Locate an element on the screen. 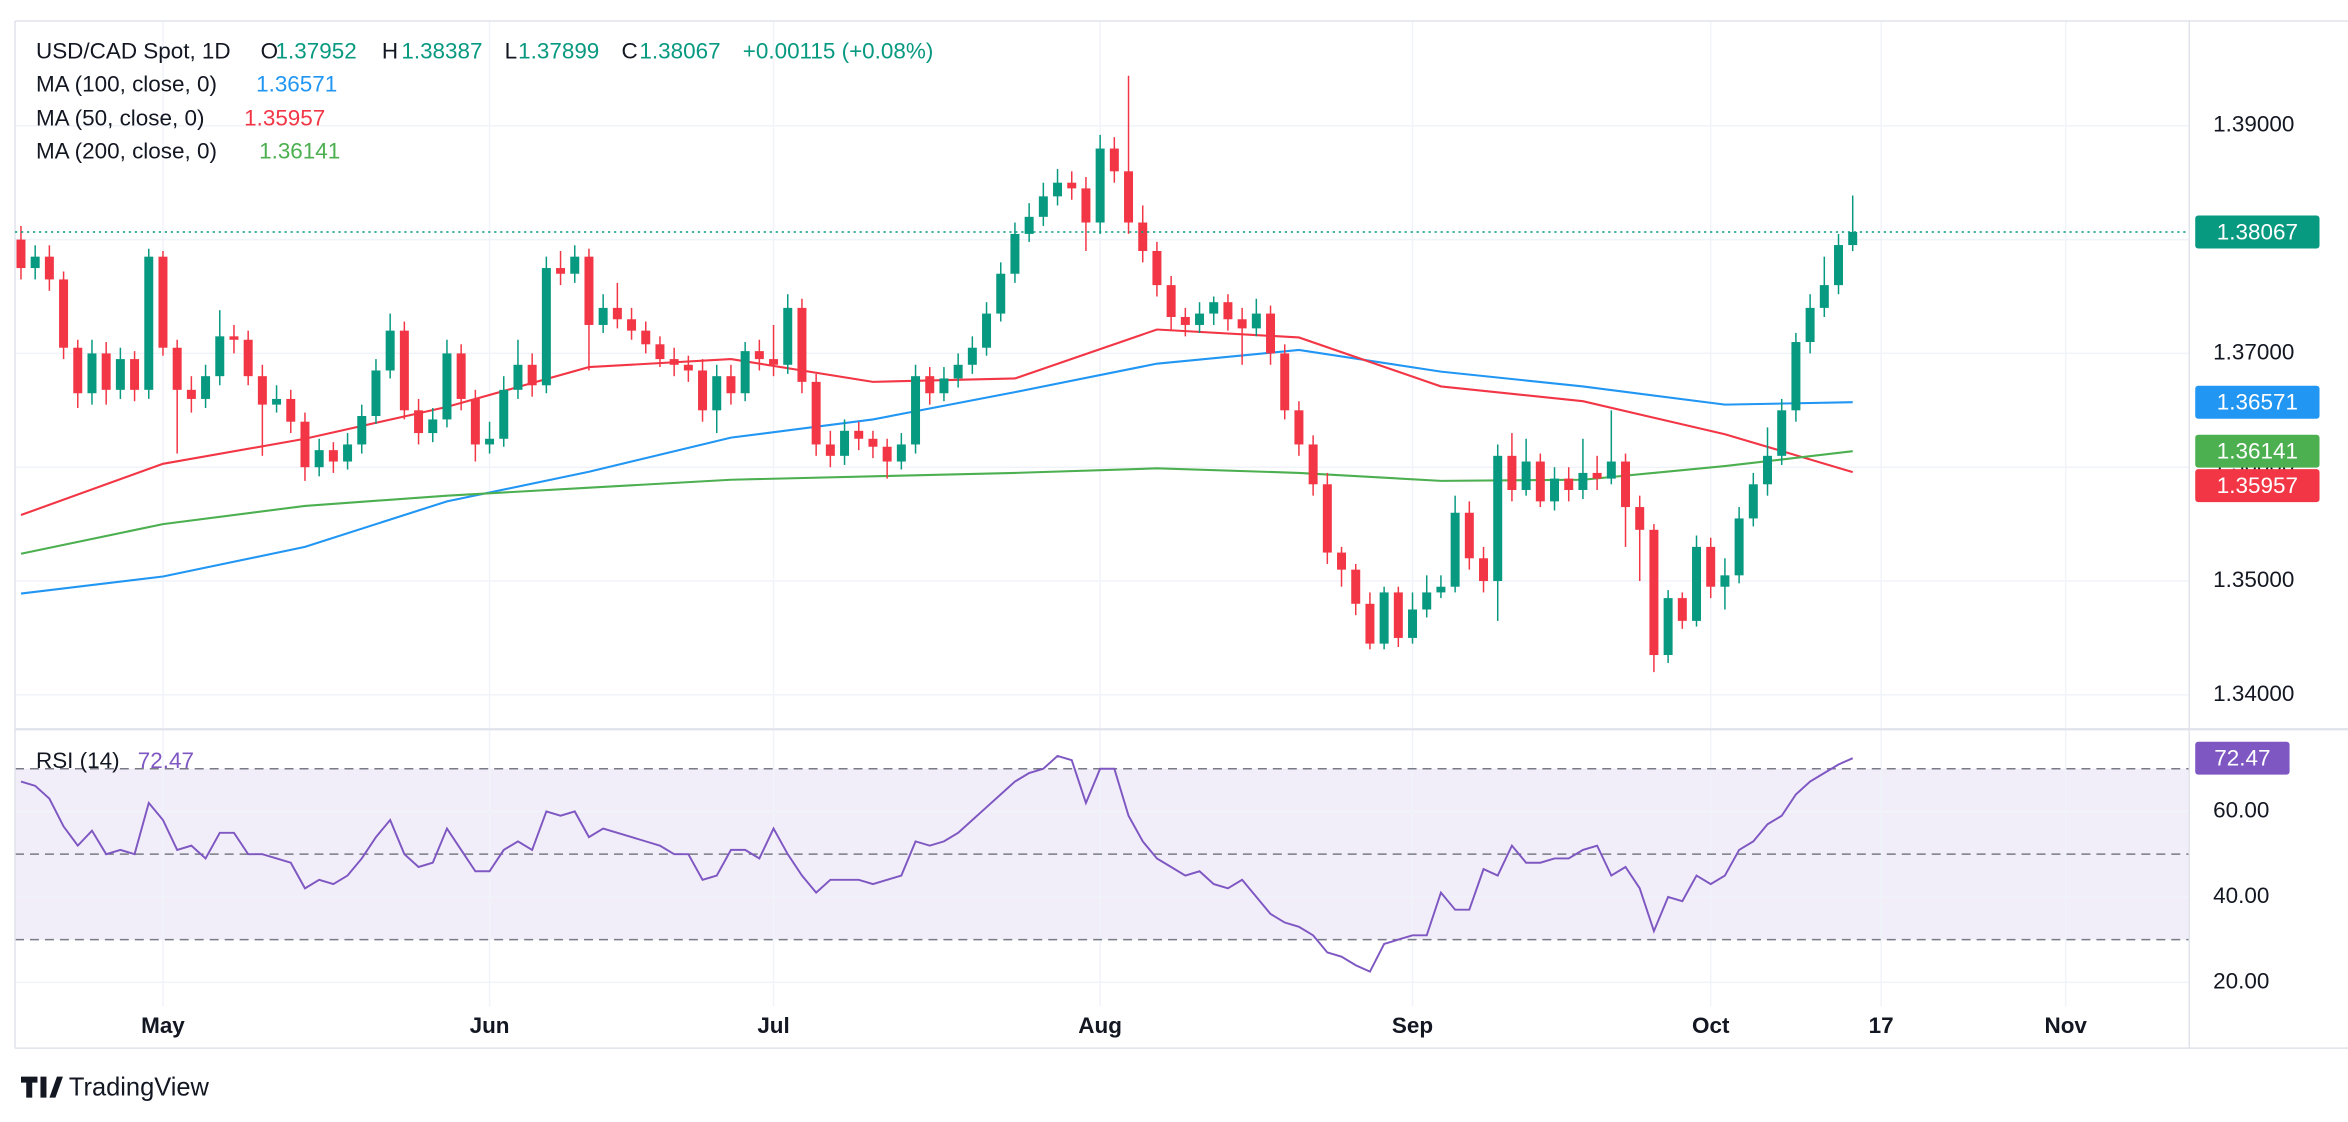 This screenshot has height=1122, width=2348. price-label-box is located at coordinates (2257, 451).